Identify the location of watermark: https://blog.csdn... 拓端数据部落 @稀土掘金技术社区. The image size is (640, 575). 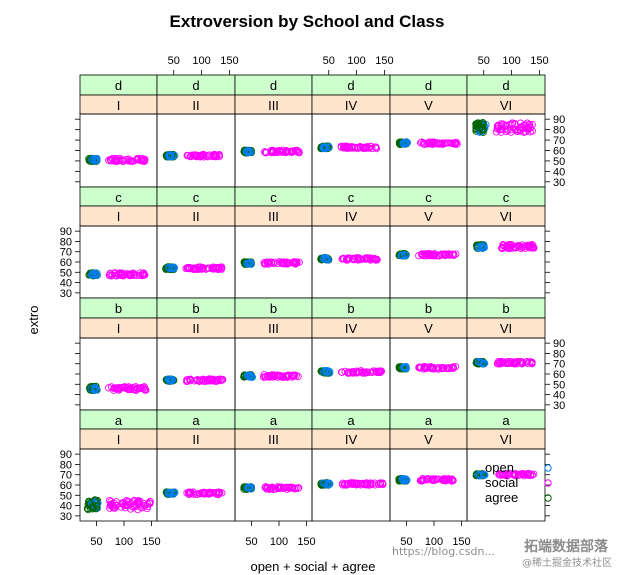
(502, 553).